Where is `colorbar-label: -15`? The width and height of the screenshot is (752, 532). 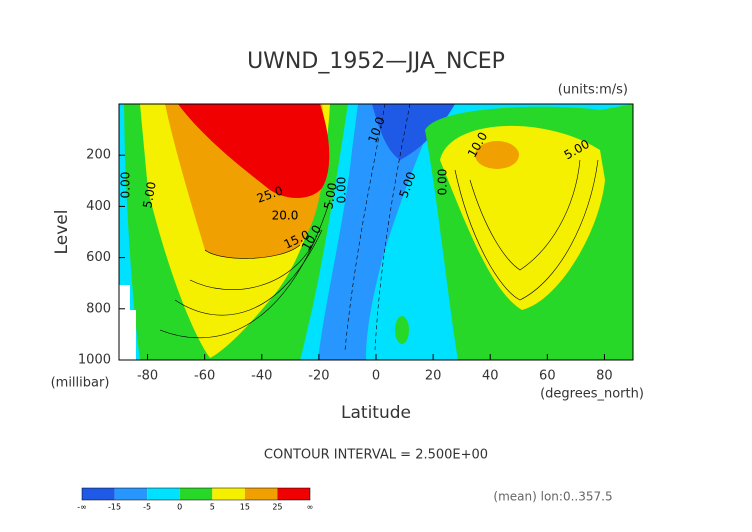
colorbar-label: -15 is located at coordinates (114, 507).